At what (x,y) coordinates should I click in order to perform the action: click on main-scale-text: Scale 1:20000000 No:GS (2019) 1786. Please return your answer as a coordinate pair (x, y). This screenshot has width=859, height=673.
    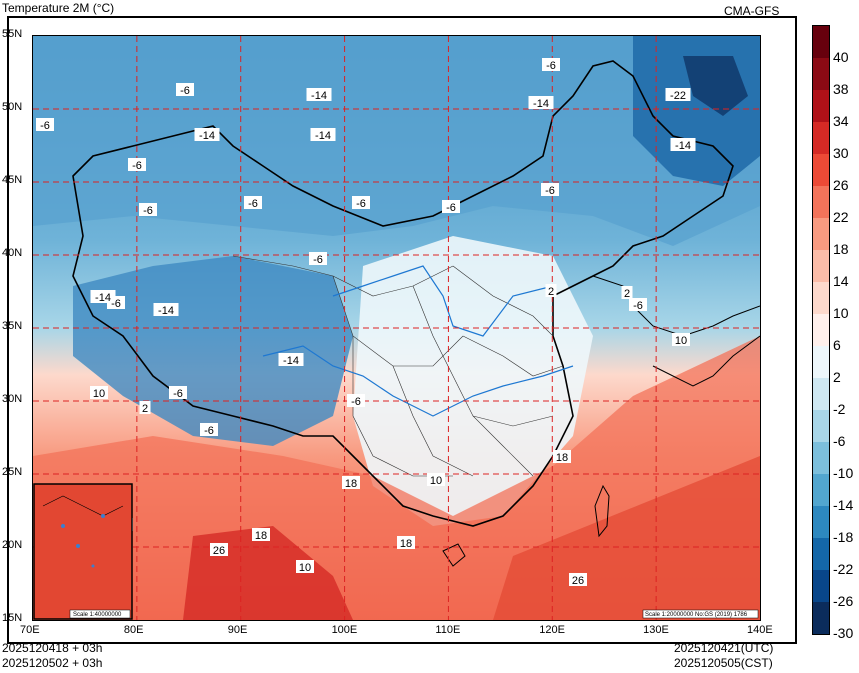
    Looking at the image, I should click on (696, 615).